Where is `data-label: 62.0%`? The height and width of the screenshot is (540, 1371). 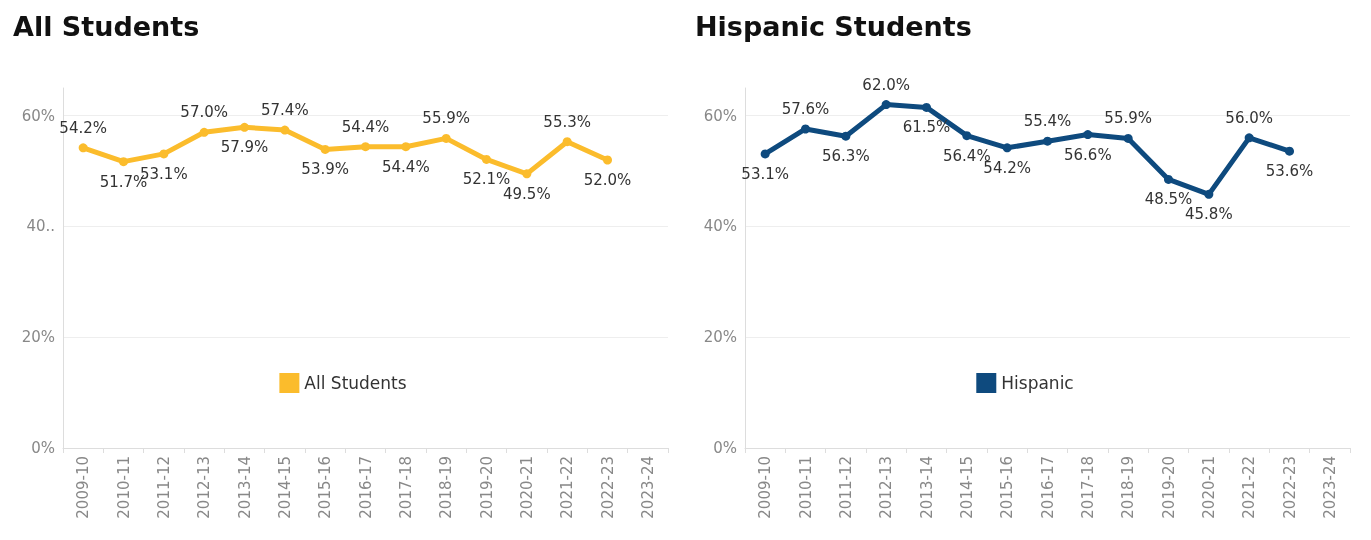
data-label: 62.0% is located at coordinates (886, 84).